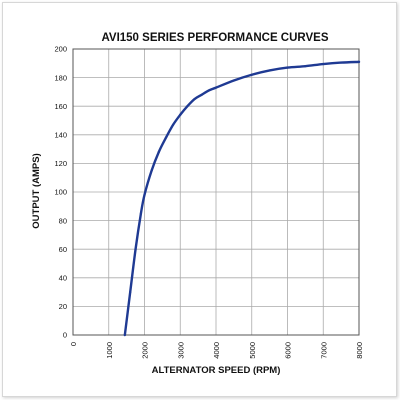  I want to click on x-tick-label: 3000, so click(180, 350).